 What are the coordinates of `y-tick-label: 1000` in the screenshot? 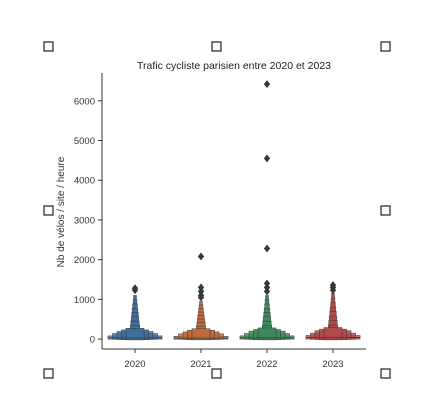 It's located at (84, 300).